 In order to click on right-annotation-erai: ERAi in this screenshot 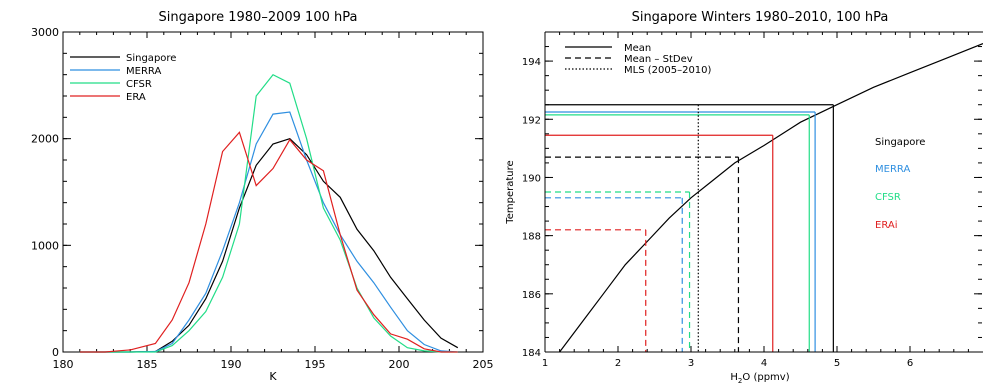, I will do `click(886, 225)`.